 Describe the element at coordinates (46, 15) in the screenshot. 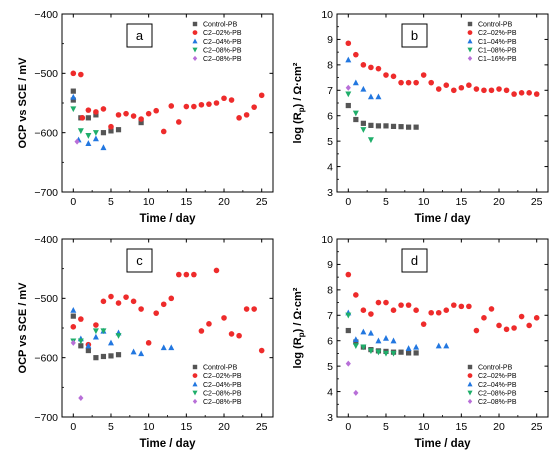

I see `y-tick-label: −400` at that location.